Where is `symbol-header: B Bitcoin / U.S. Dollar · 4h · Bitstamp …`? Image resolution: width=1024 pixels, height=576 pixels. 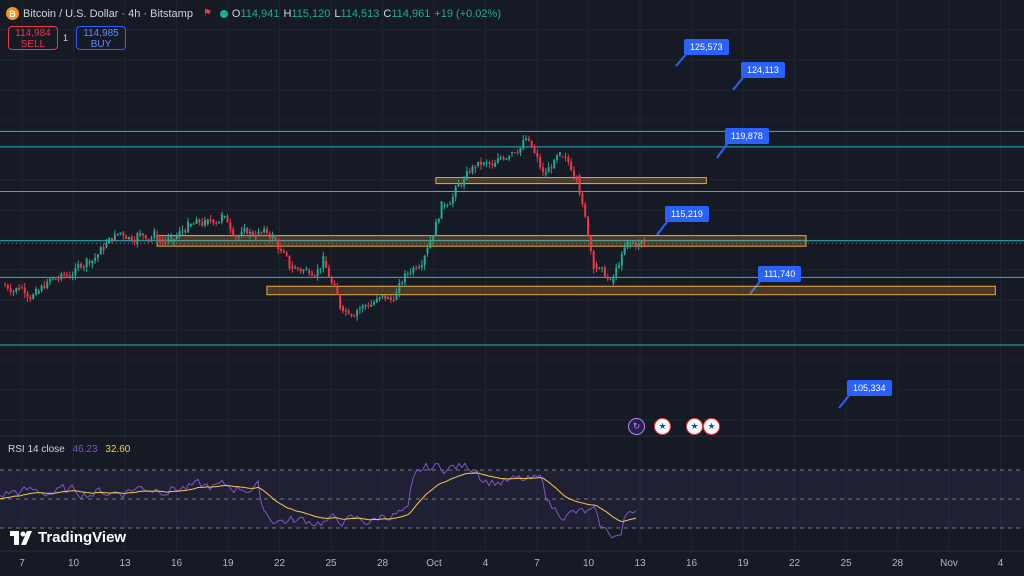
symbol-header: B Bitcoin / U.S. Dollar · 4h · Bitstamp … is located at coordinates (253, 13).